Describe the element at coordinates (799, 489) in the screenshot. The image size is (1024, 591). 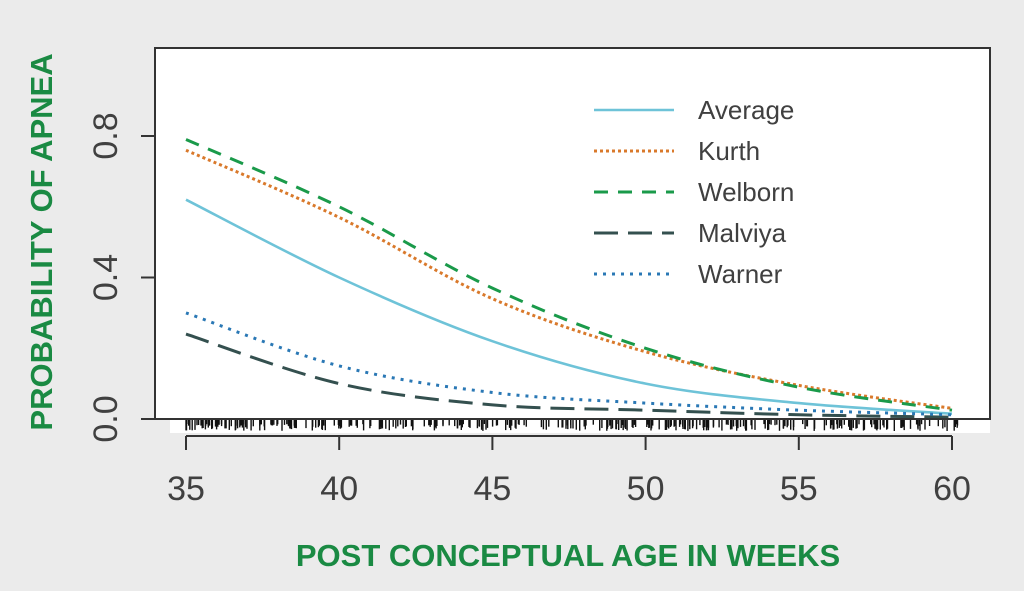
I see `x-tick-label: 55` at that location.